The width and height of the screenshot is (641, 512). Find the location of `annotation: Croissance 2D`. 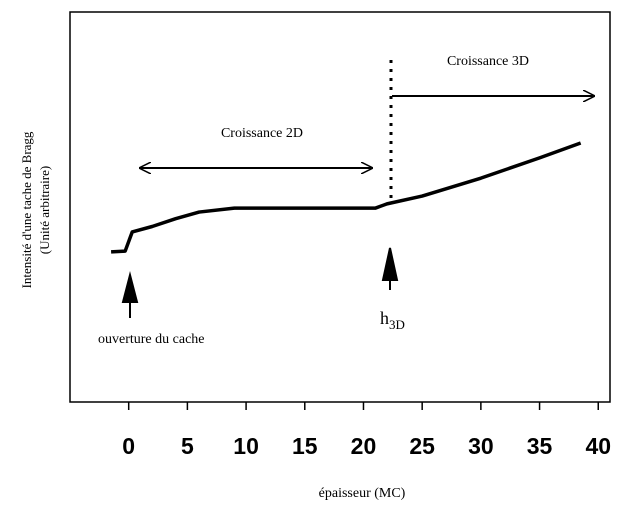

annotation: Croissance 2D is located at coordinates (262, 133).